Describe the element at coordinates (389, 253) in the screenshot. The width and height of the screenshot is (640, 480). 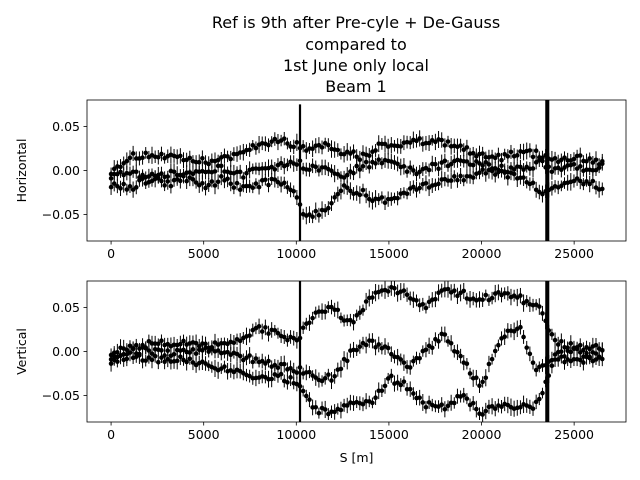
I see `x-tick-label: 15000` at that location.